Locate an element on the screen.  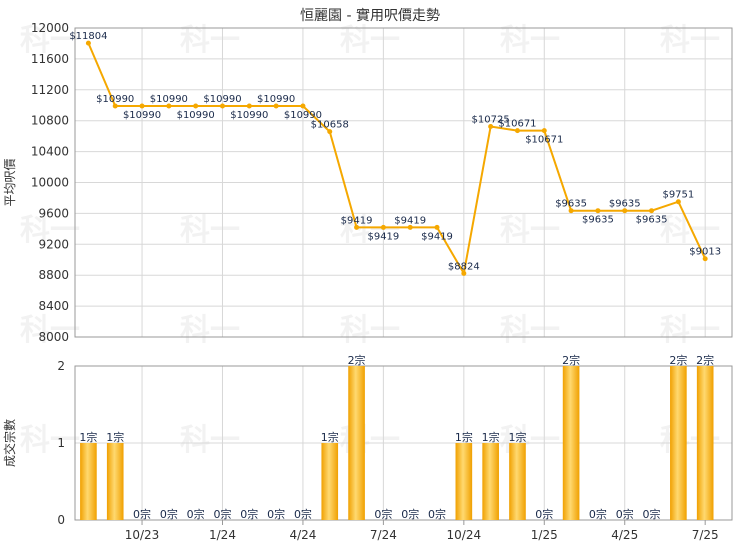
x-tick-label: 4/25 is located at coordinates (624, 535).